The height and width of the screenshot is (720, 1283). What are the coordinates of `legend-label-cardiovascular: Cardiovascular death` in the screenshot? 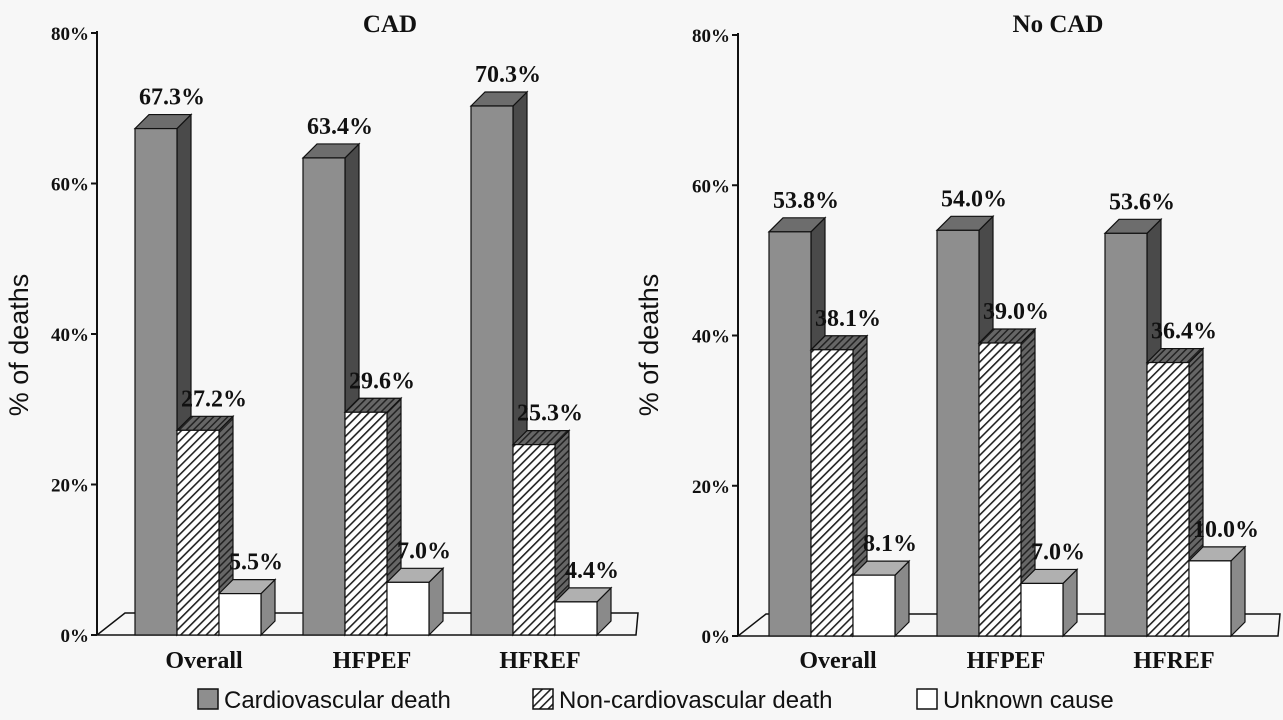 It's located at (337, 700).